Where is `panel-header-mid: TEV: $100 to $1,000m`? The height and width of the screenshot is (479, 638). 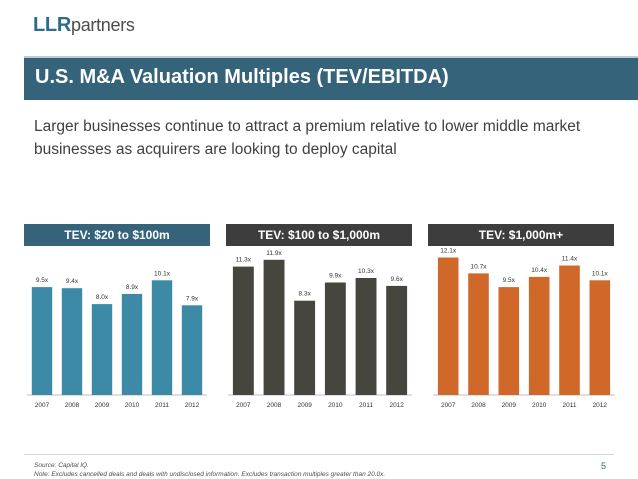
panel-header-mid: TEV: $100 to $1,000m is located at coordinates (319, 235).